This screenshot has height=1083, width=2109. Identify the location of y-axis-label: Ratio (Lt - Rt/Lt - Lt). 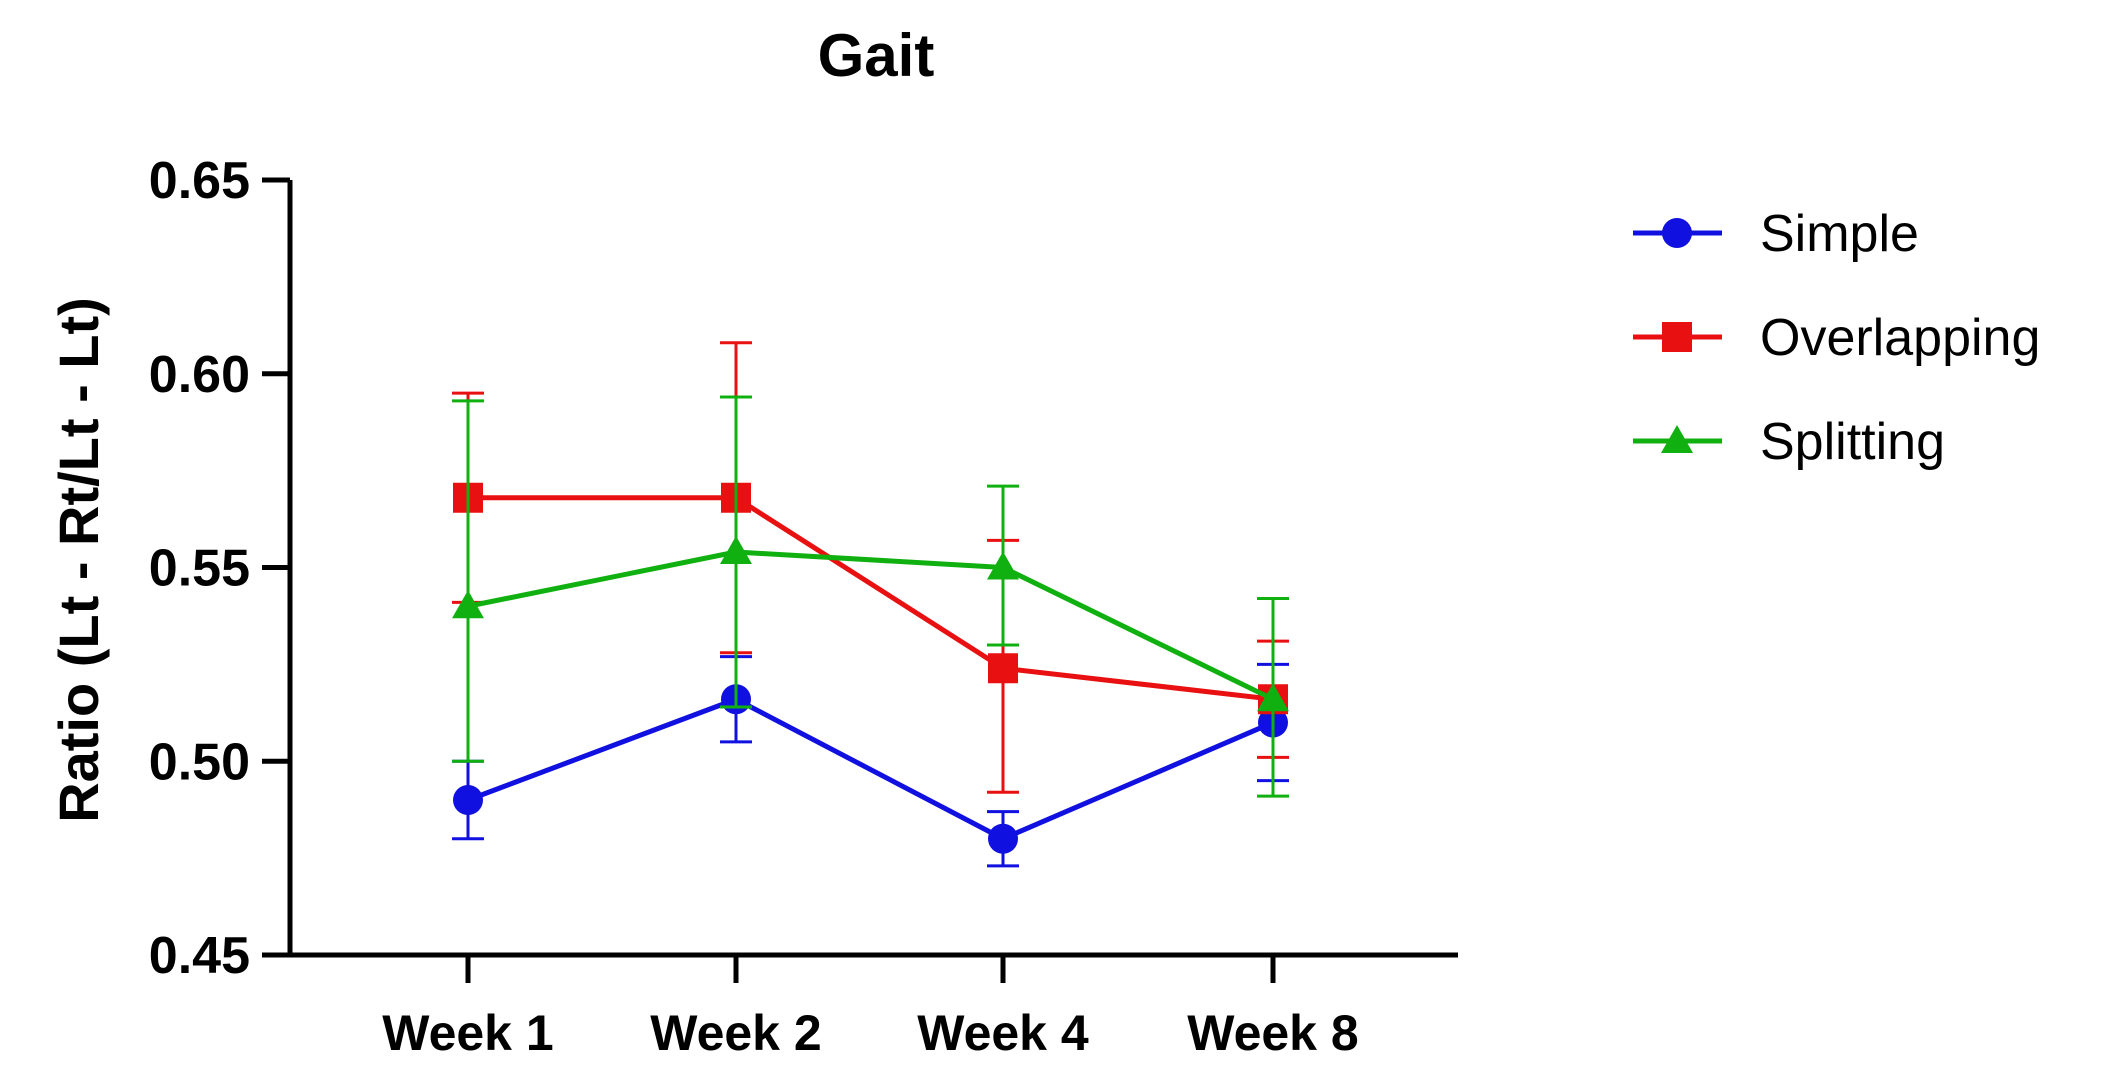
(78, 560).